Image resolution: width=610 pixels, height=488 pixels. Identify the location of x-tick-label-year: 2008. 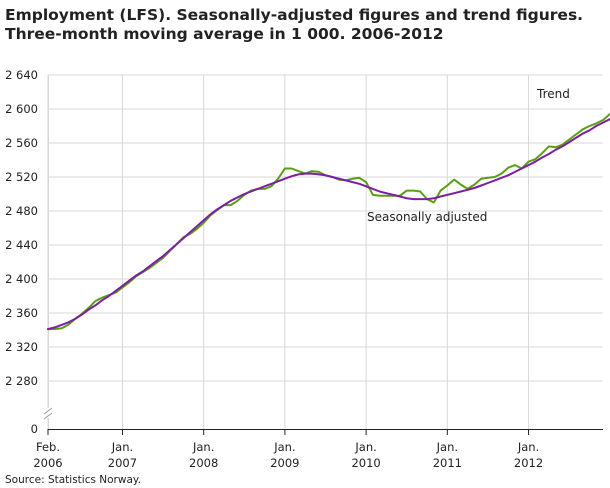
(203, 463).